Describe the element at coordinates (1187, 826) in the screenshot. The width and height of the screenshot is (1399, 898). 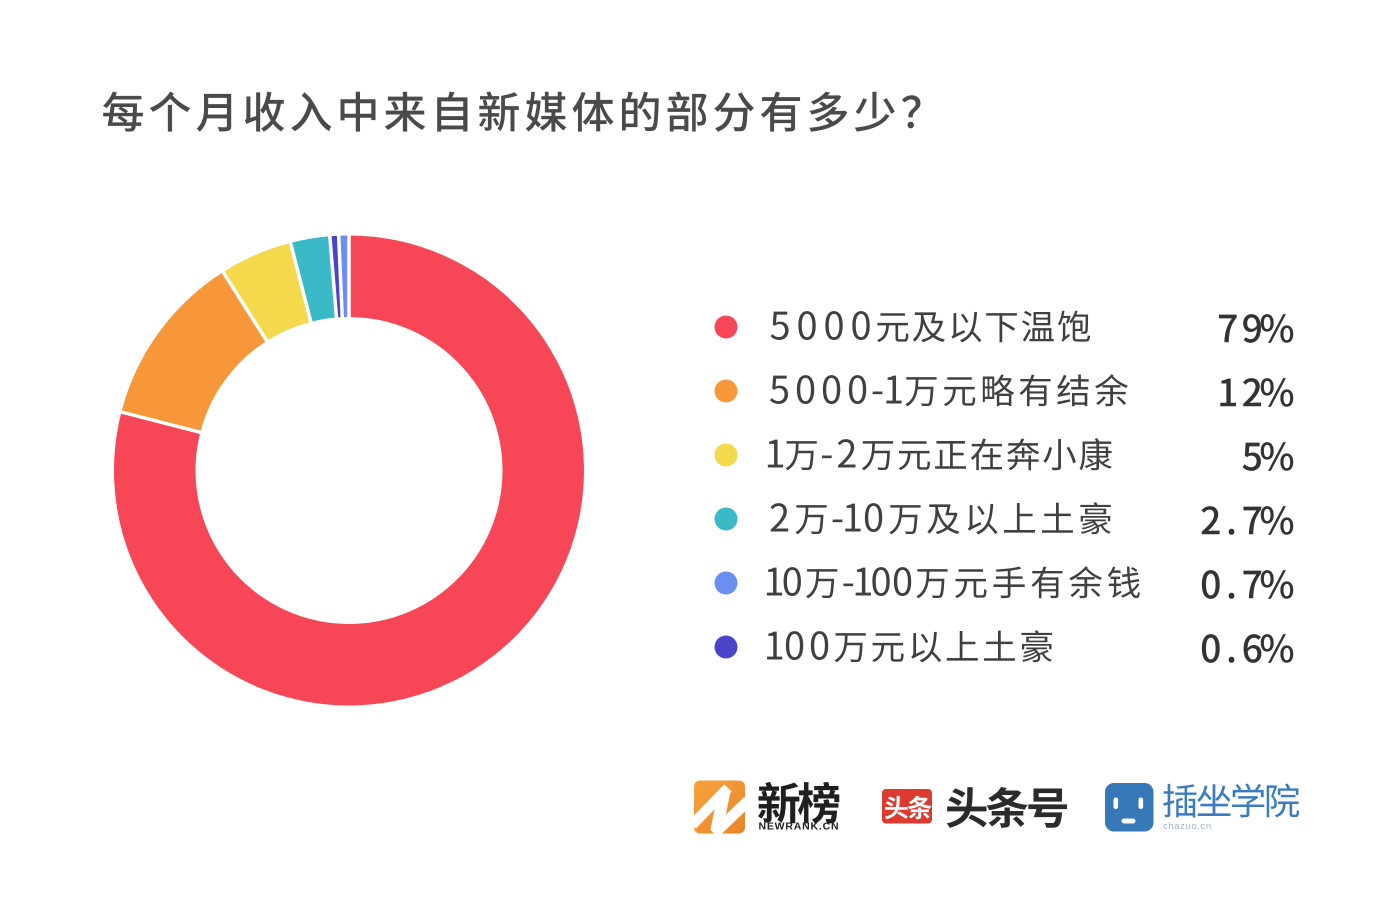
I see `svg-text: chazuo.cn` at that location.